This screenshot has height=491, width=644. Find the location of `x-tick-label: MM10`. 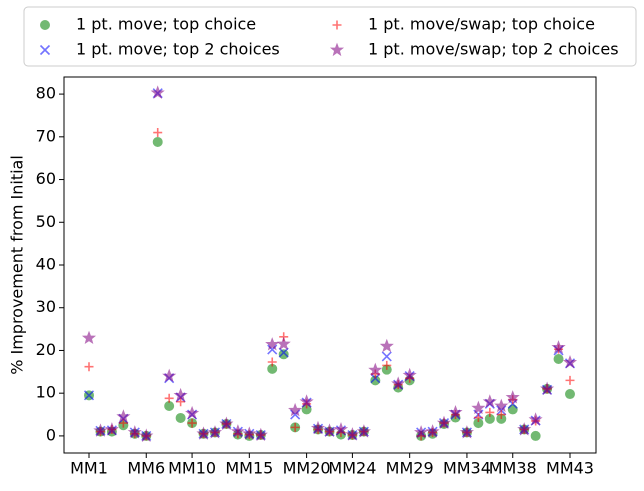

x-tick-label: MM10 is located at coordinates (192, 468).